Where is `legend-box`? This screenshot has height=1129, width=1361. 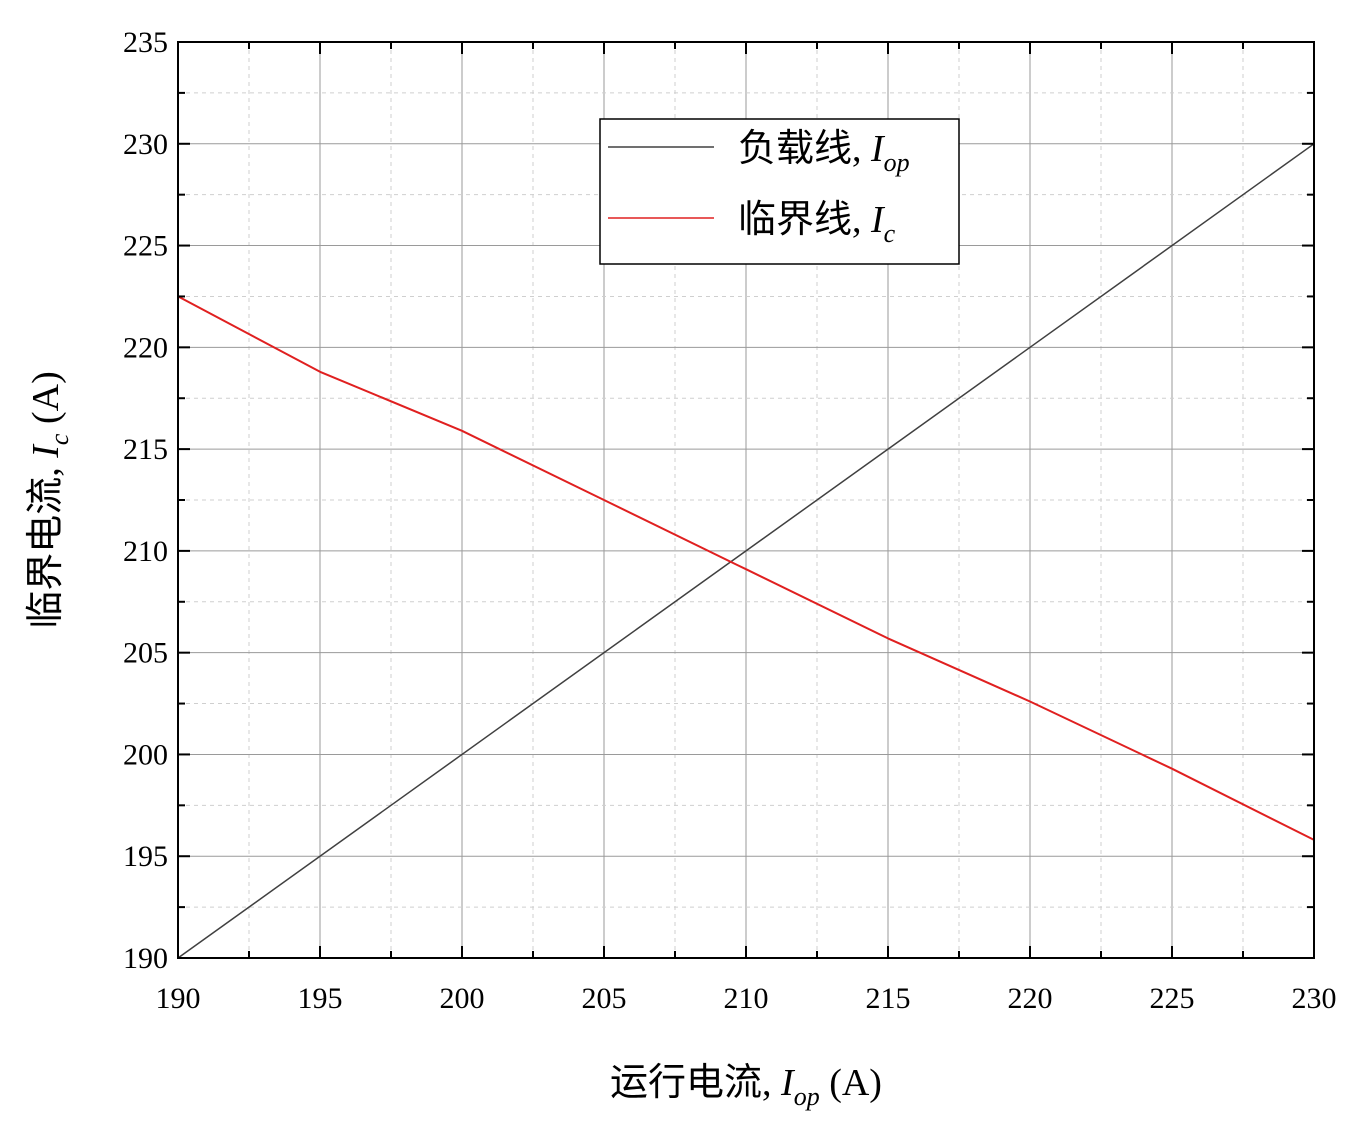 legend-box is located at coordinates (779, 191).